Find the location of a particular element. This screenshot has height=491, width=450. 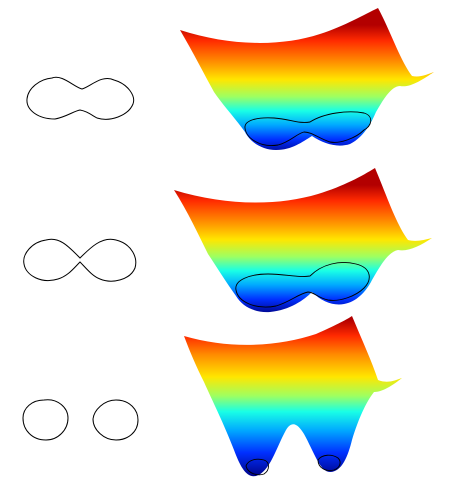

contour-curve-3a is located at coordinates (45, 420).